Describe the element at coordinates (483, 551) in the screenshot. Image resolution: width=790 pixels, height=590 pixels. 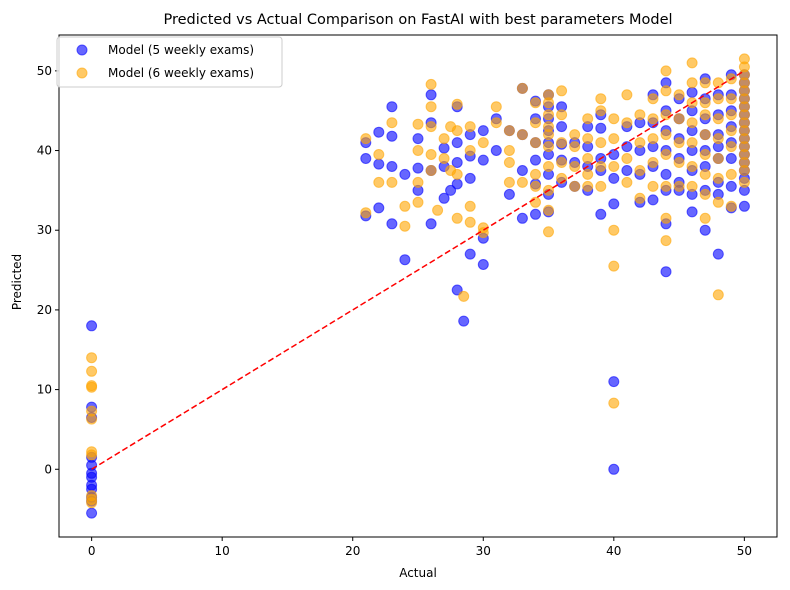
I see `x-tick-label: 30` at that location.